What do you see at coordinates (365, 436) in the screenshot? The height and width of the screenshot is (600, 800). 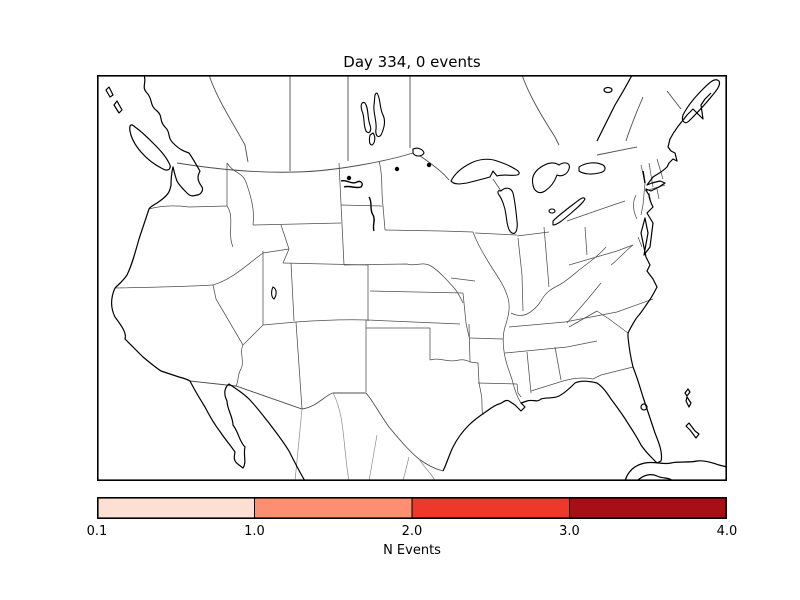 I see `mexico-state-borders` at bounding box center [365, 436].